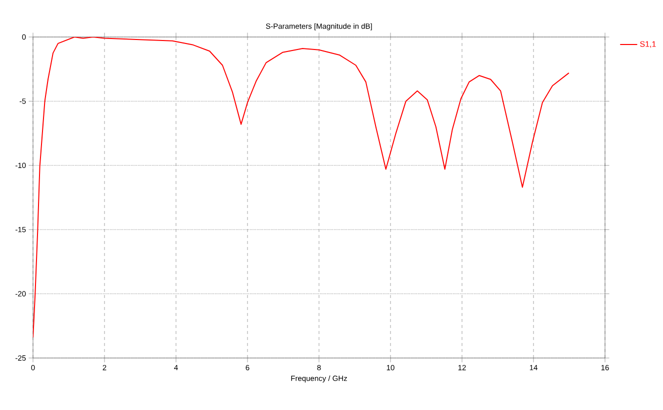 Image resolution: width=663 pixels, height=410 pixels. What do you see at coordinates (648, 44) in the screenshot?
I see `legend-label: S1,1` at bounding box center [648, 44].